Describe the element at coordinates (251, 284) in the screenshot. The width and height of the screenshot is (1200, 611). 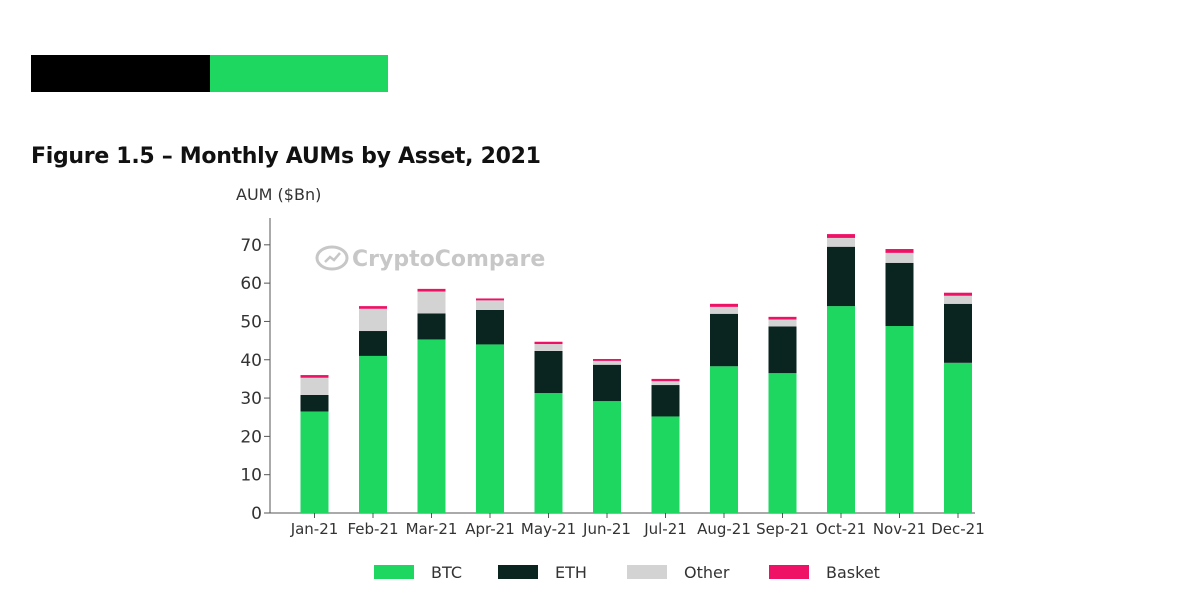
I see `y-tick-label: 60` at that location.